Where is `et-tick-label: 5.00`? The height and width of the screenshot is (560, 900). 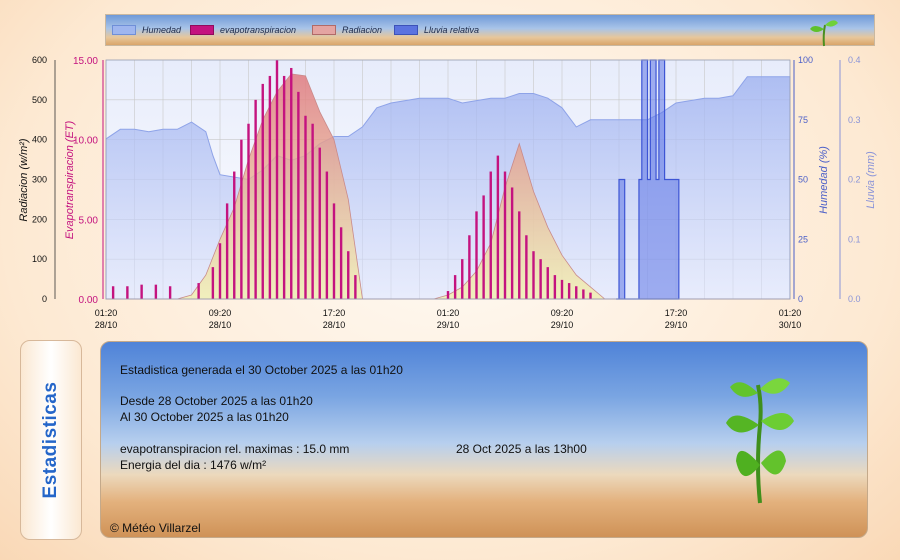
et-tick-label: 5.00 is located at coordinates (89, 220).